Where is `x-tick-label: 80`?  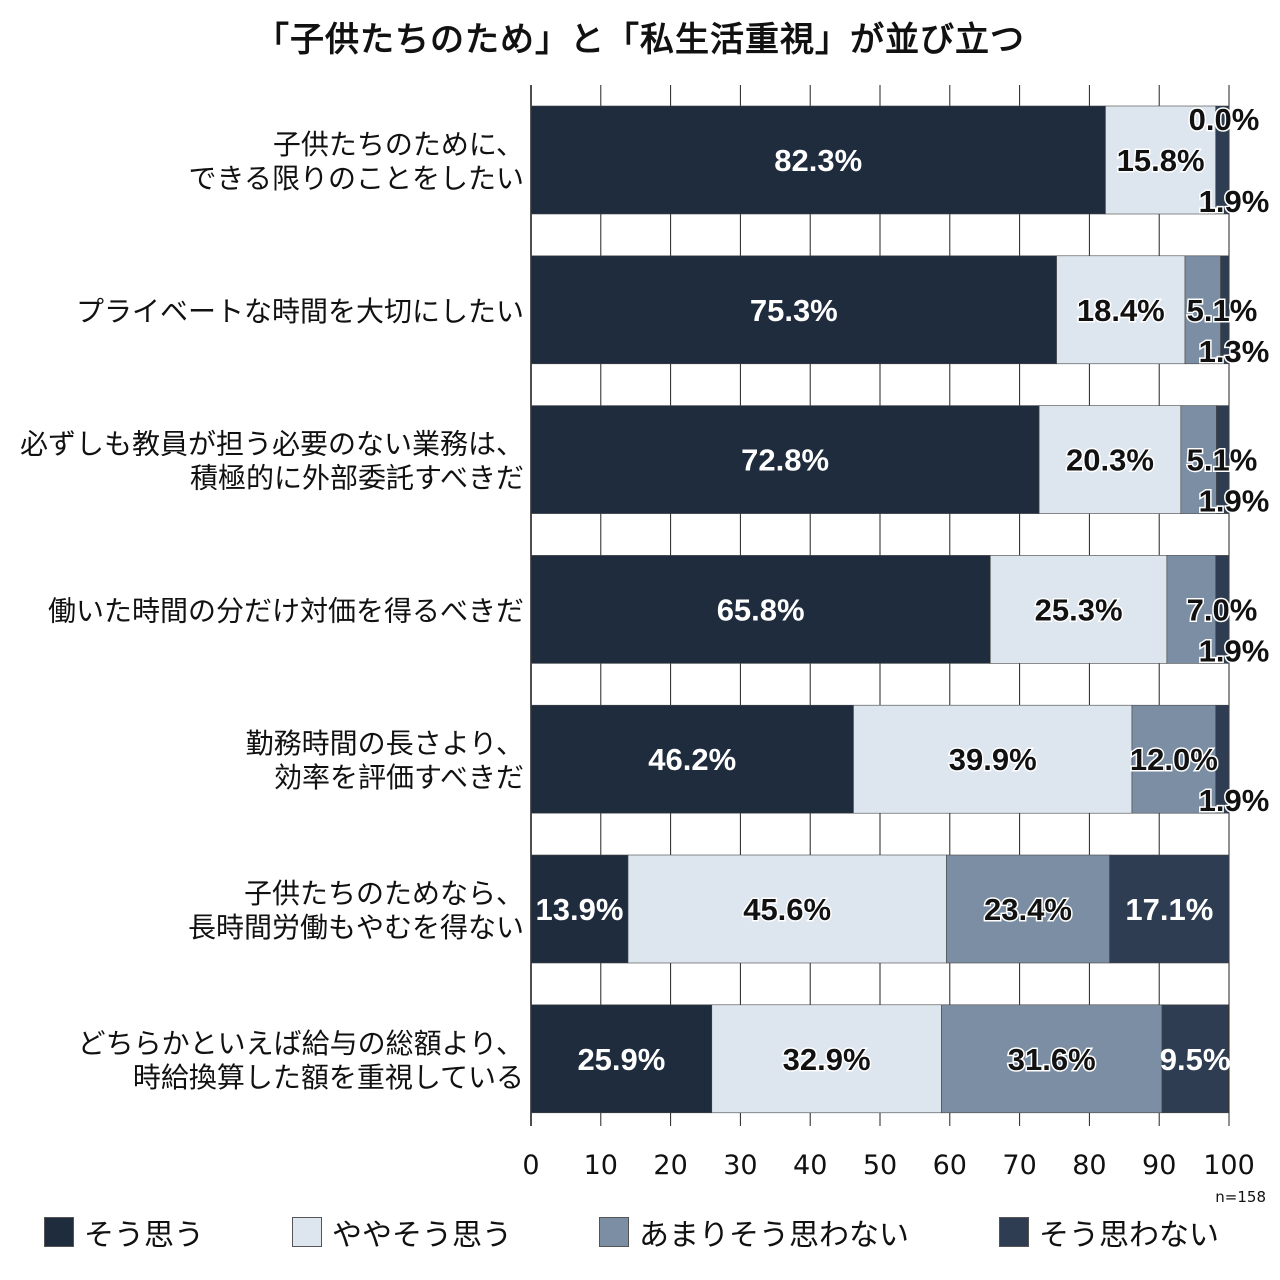
x-tick-label: 80 is located at coordinates (1089, 1165).